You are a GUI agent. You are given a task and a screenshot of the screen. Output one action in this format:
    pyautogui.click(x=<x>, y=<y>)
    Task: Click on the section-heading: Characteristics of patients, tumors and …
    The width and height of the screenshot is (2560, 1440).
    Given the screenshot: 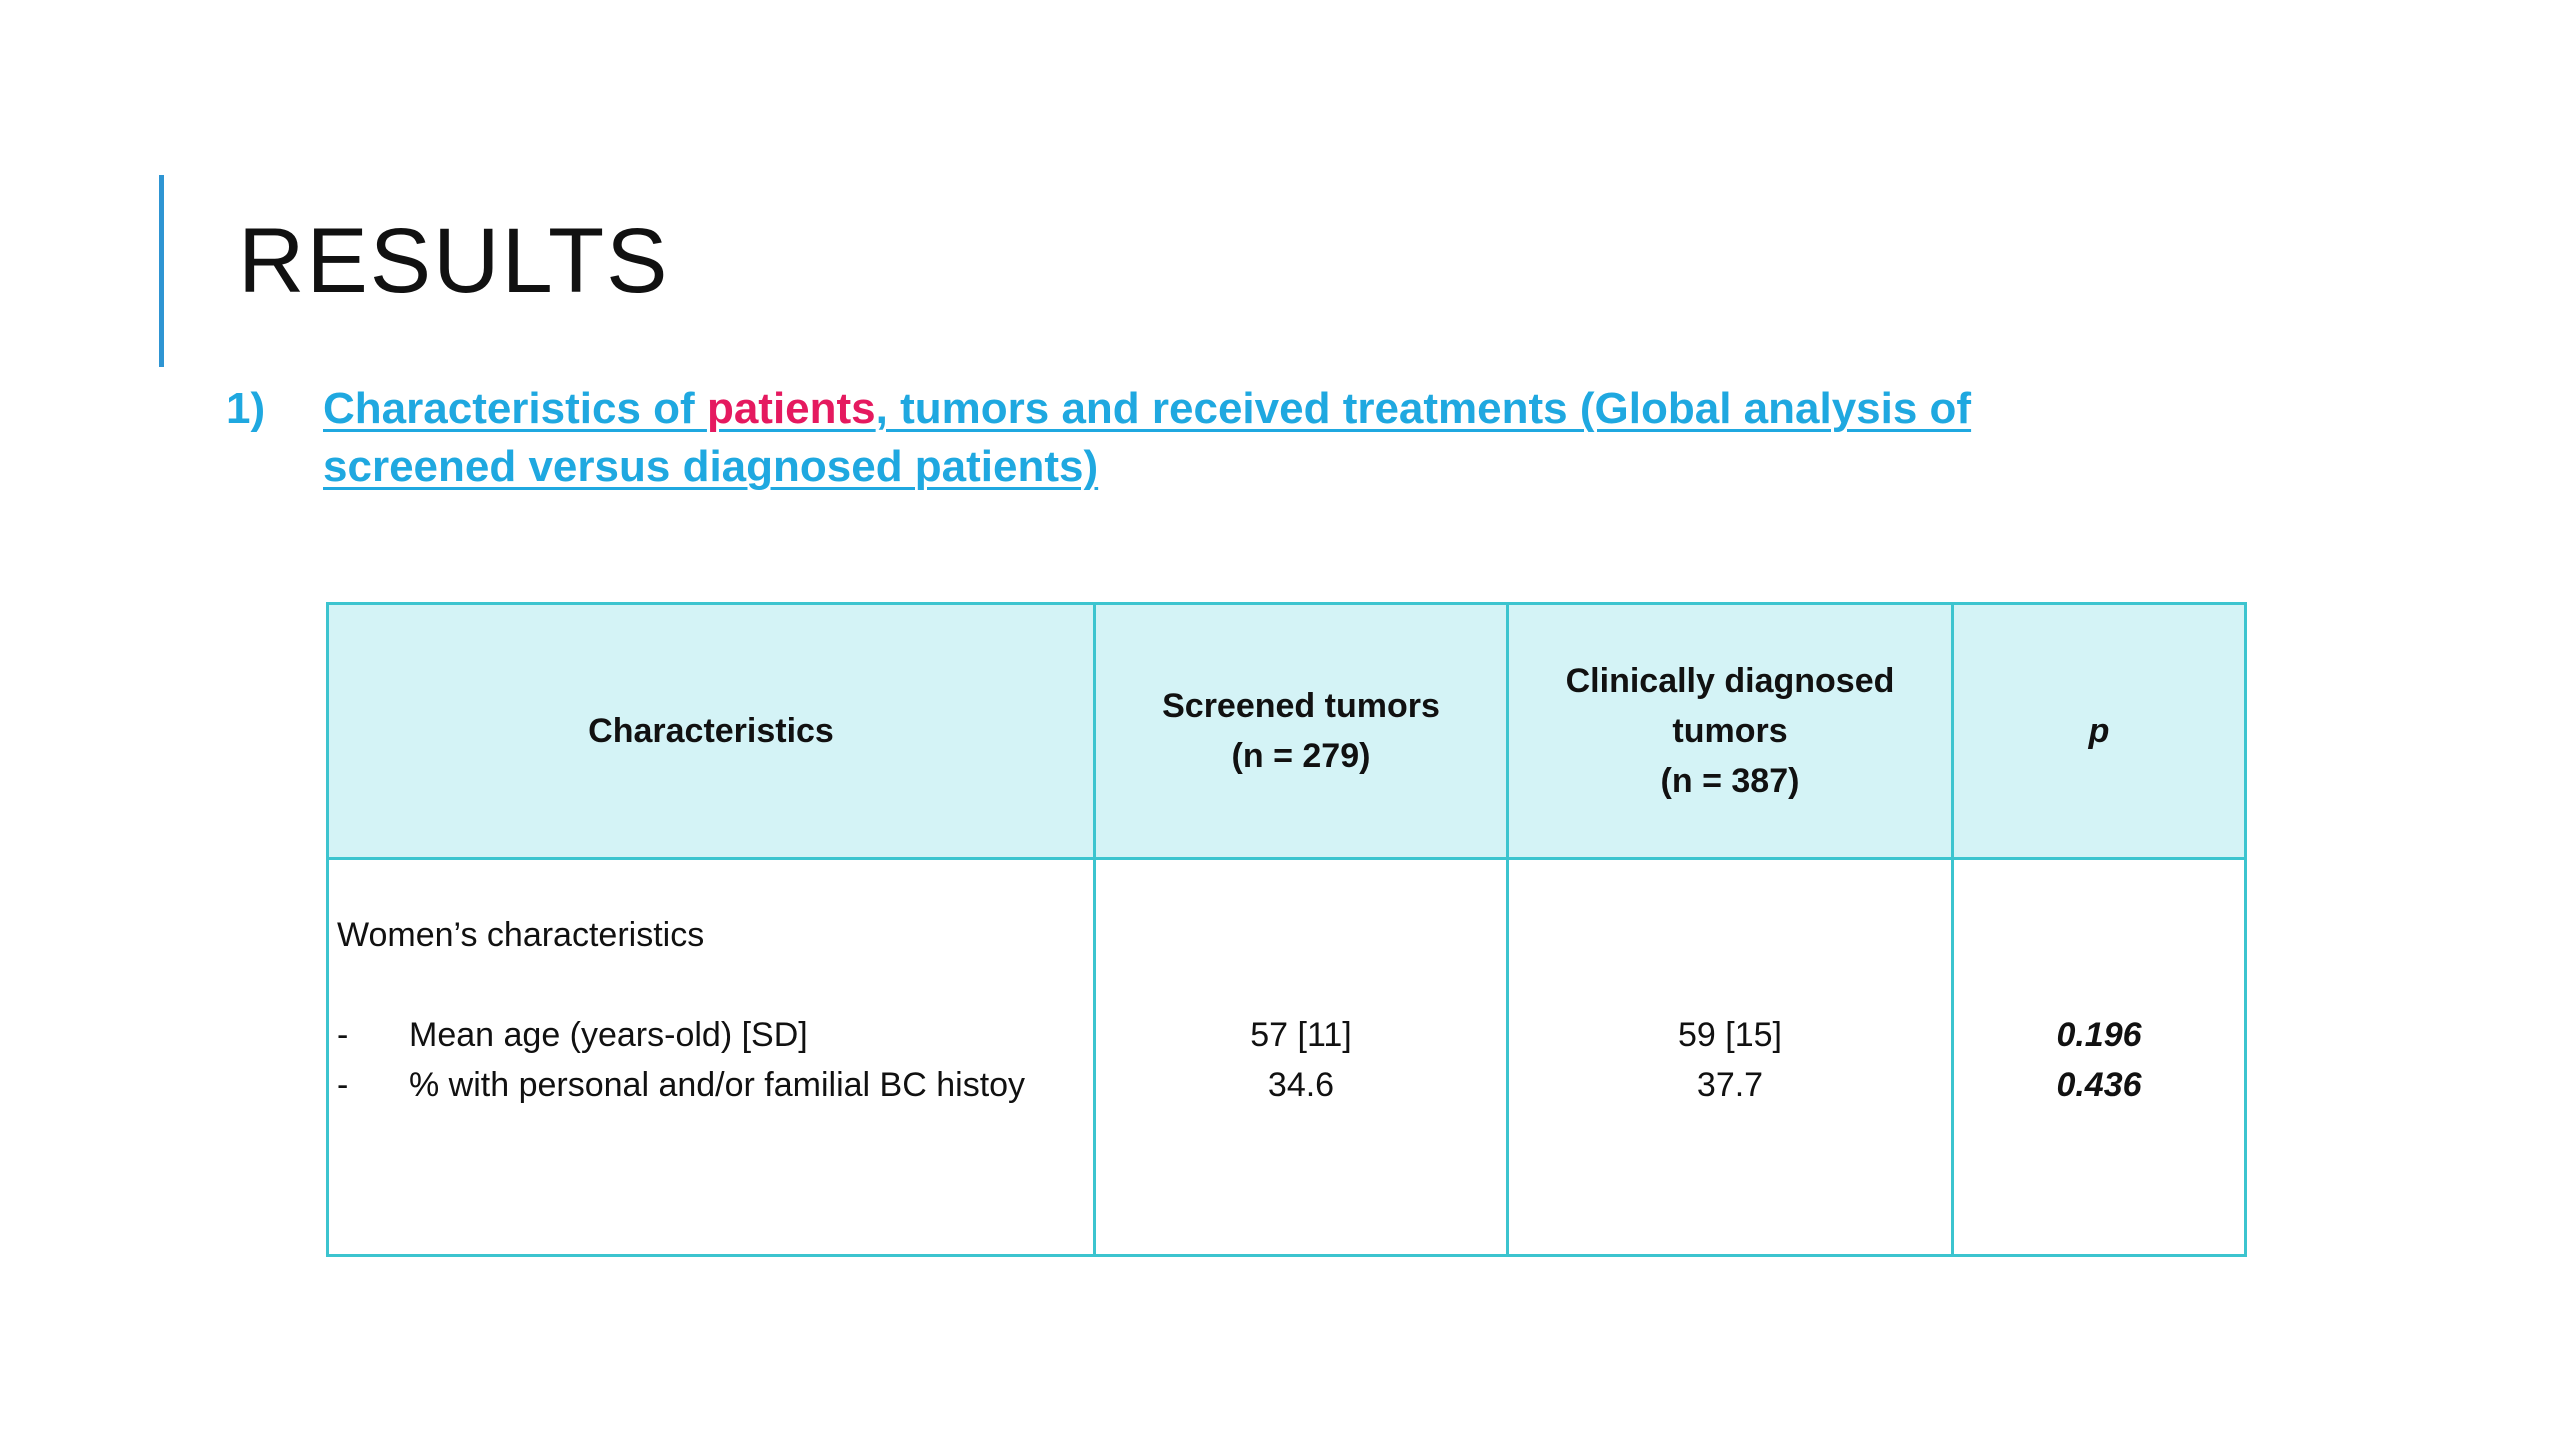 What is the action you would take?
    pyautogui.click(x=1213, y=438)
    